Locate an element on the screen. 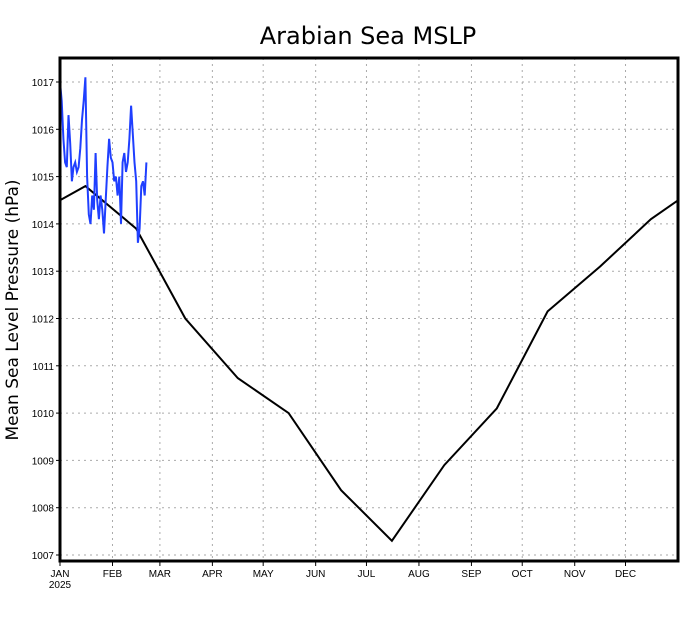 This screenshot has width=690, height=618. x-tick-label: MAY is located at coordinates (263, 574).